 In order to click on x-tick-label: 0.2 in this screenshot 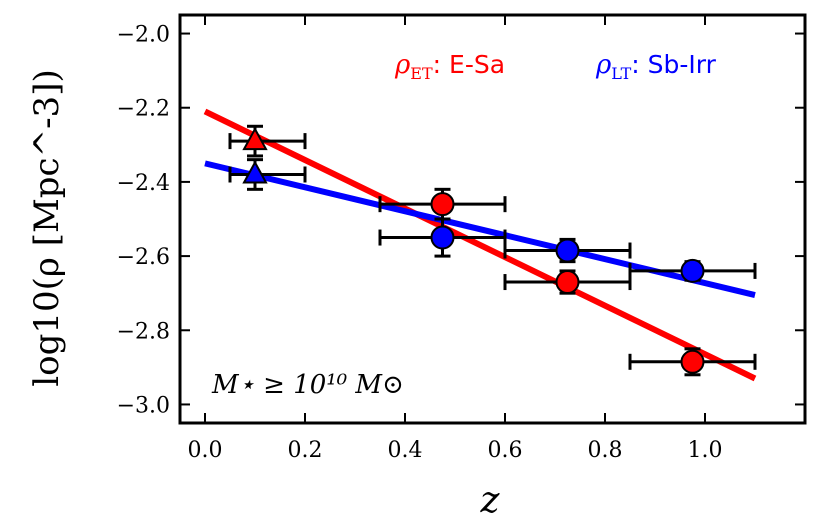, I will do `click(305, 450)`.